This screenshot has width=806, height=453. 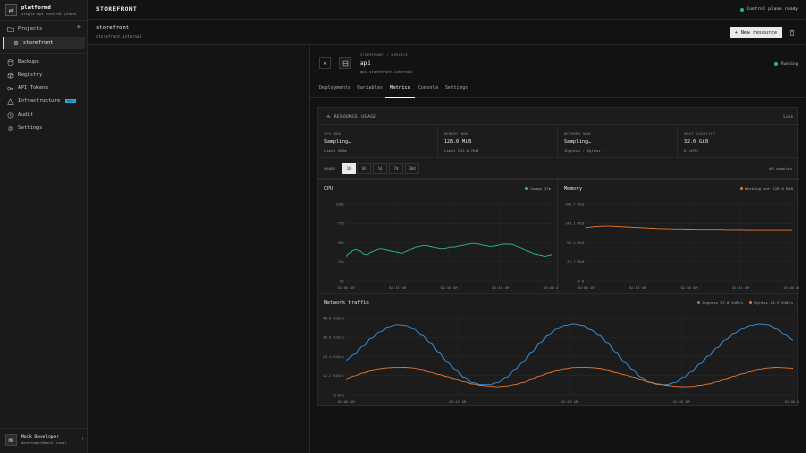 What do you see at coordinates (30, 128) in the screenshot?
I see `sidebar-item-label: Settings` at bounding box center [30, 128].